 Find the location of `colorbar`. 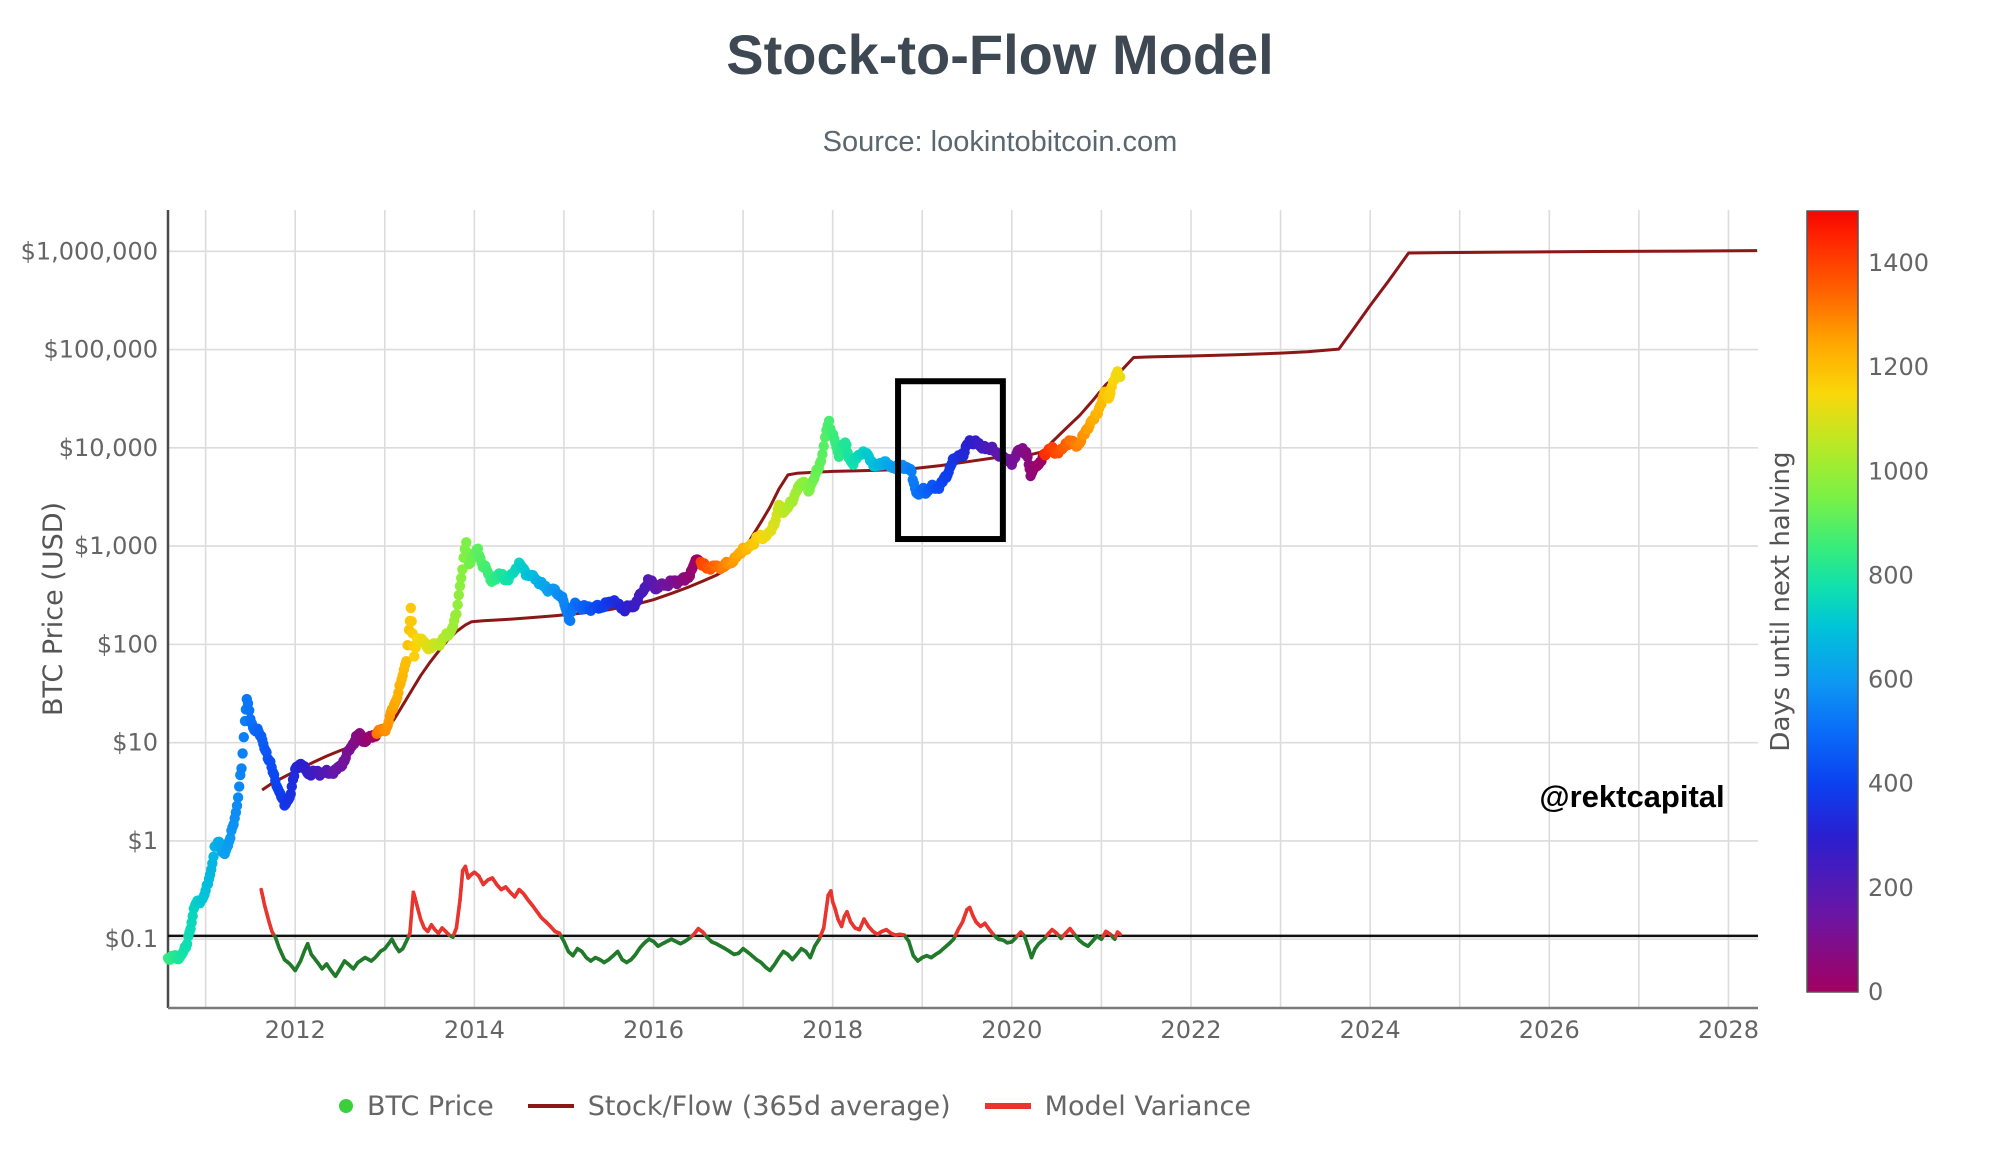

colorbar is located at coordinates (1832, 601).